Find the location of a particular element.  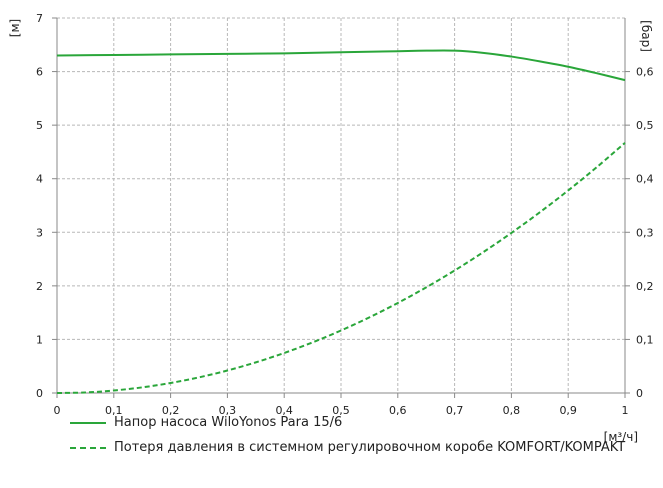

legend-label-pump-head: Напор насоса WiloYonos Para 15/6 is located at coordinates (228, 422).